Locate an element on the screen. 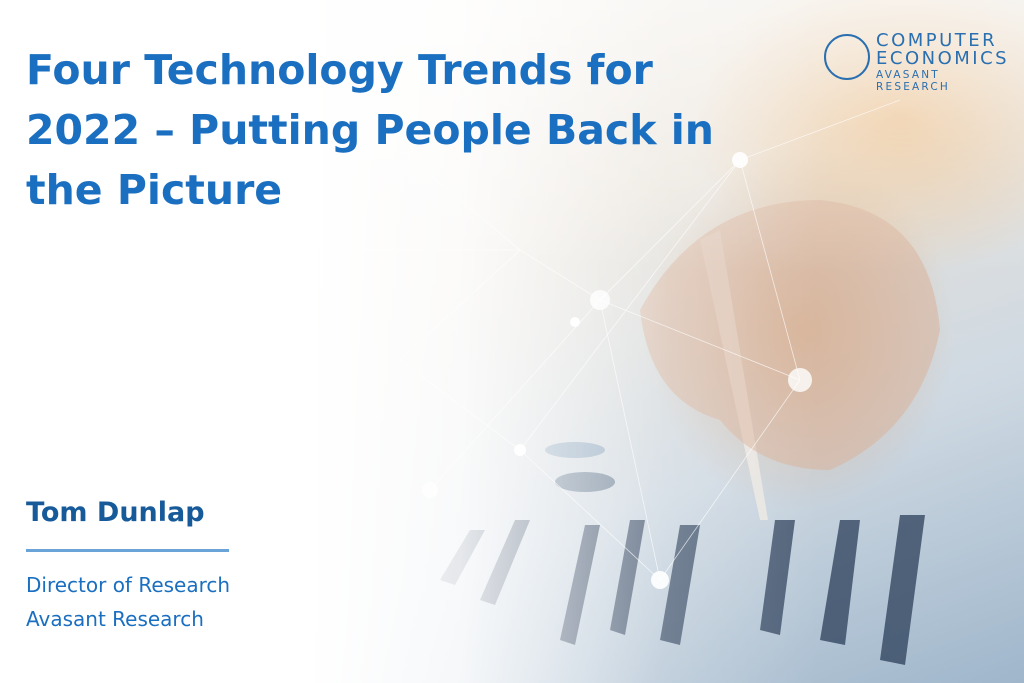  logo-line3: AVASANT RESEARCH is located at coordinates (913, 81).